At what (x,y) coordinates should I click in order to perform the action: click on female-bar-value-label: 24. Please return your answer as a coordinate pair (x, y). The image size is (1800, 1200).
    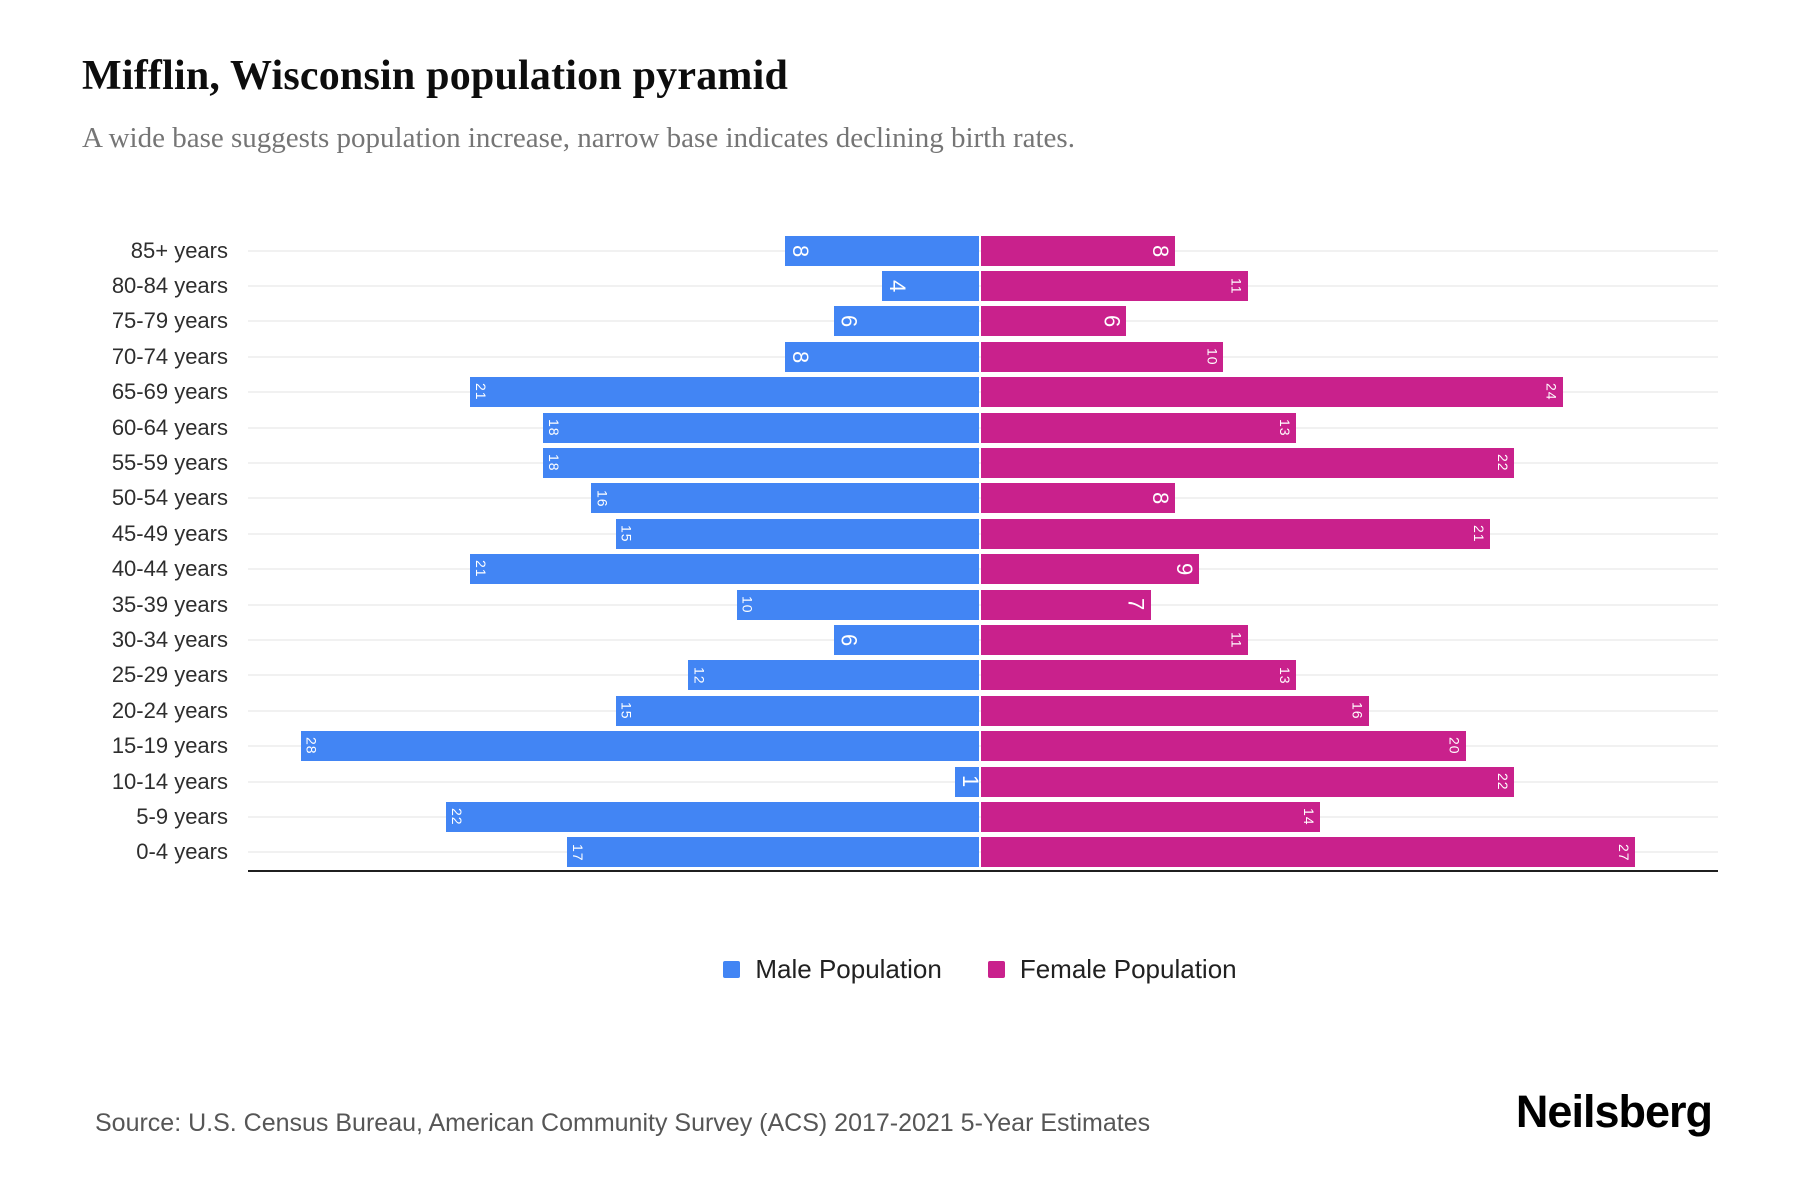
    Looking at the image, I should click on (1551, 392).